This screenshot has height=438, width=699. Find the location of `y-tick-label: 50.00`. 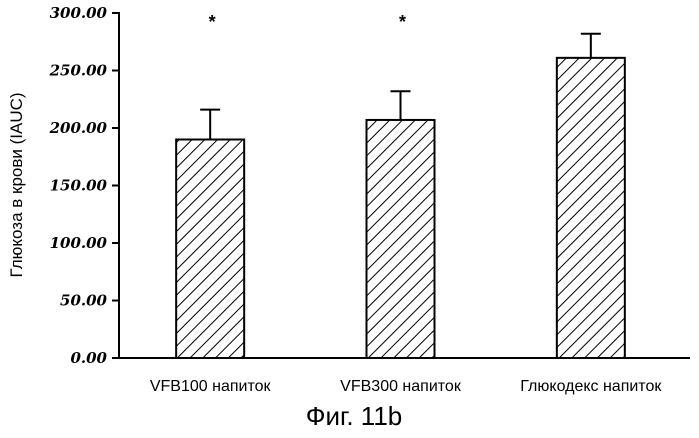

y-tick-label: 50.00 is located at coordinates (84, 301).